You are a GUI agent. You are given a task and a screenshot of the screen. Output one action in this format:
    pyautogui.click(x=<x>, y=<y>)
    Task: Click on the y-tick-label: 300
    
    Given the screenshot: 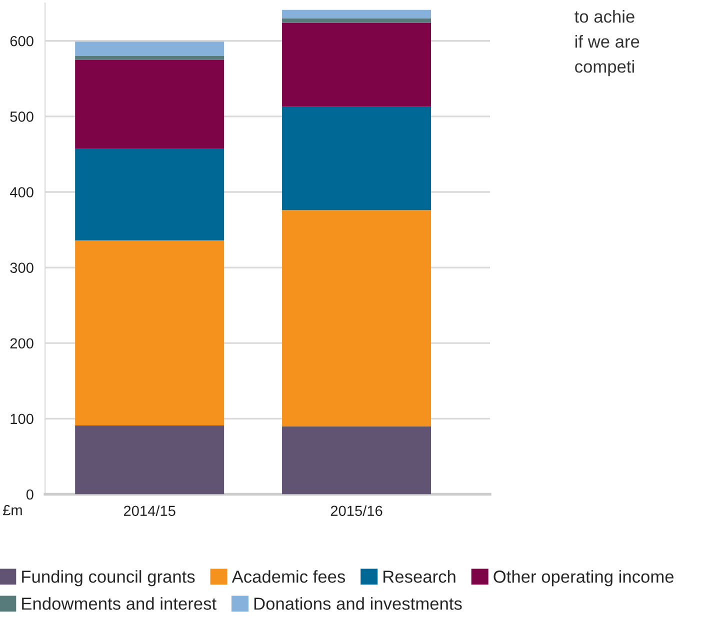 What is the action you would take?
    pyautogui.click(x=22, y=267)
    